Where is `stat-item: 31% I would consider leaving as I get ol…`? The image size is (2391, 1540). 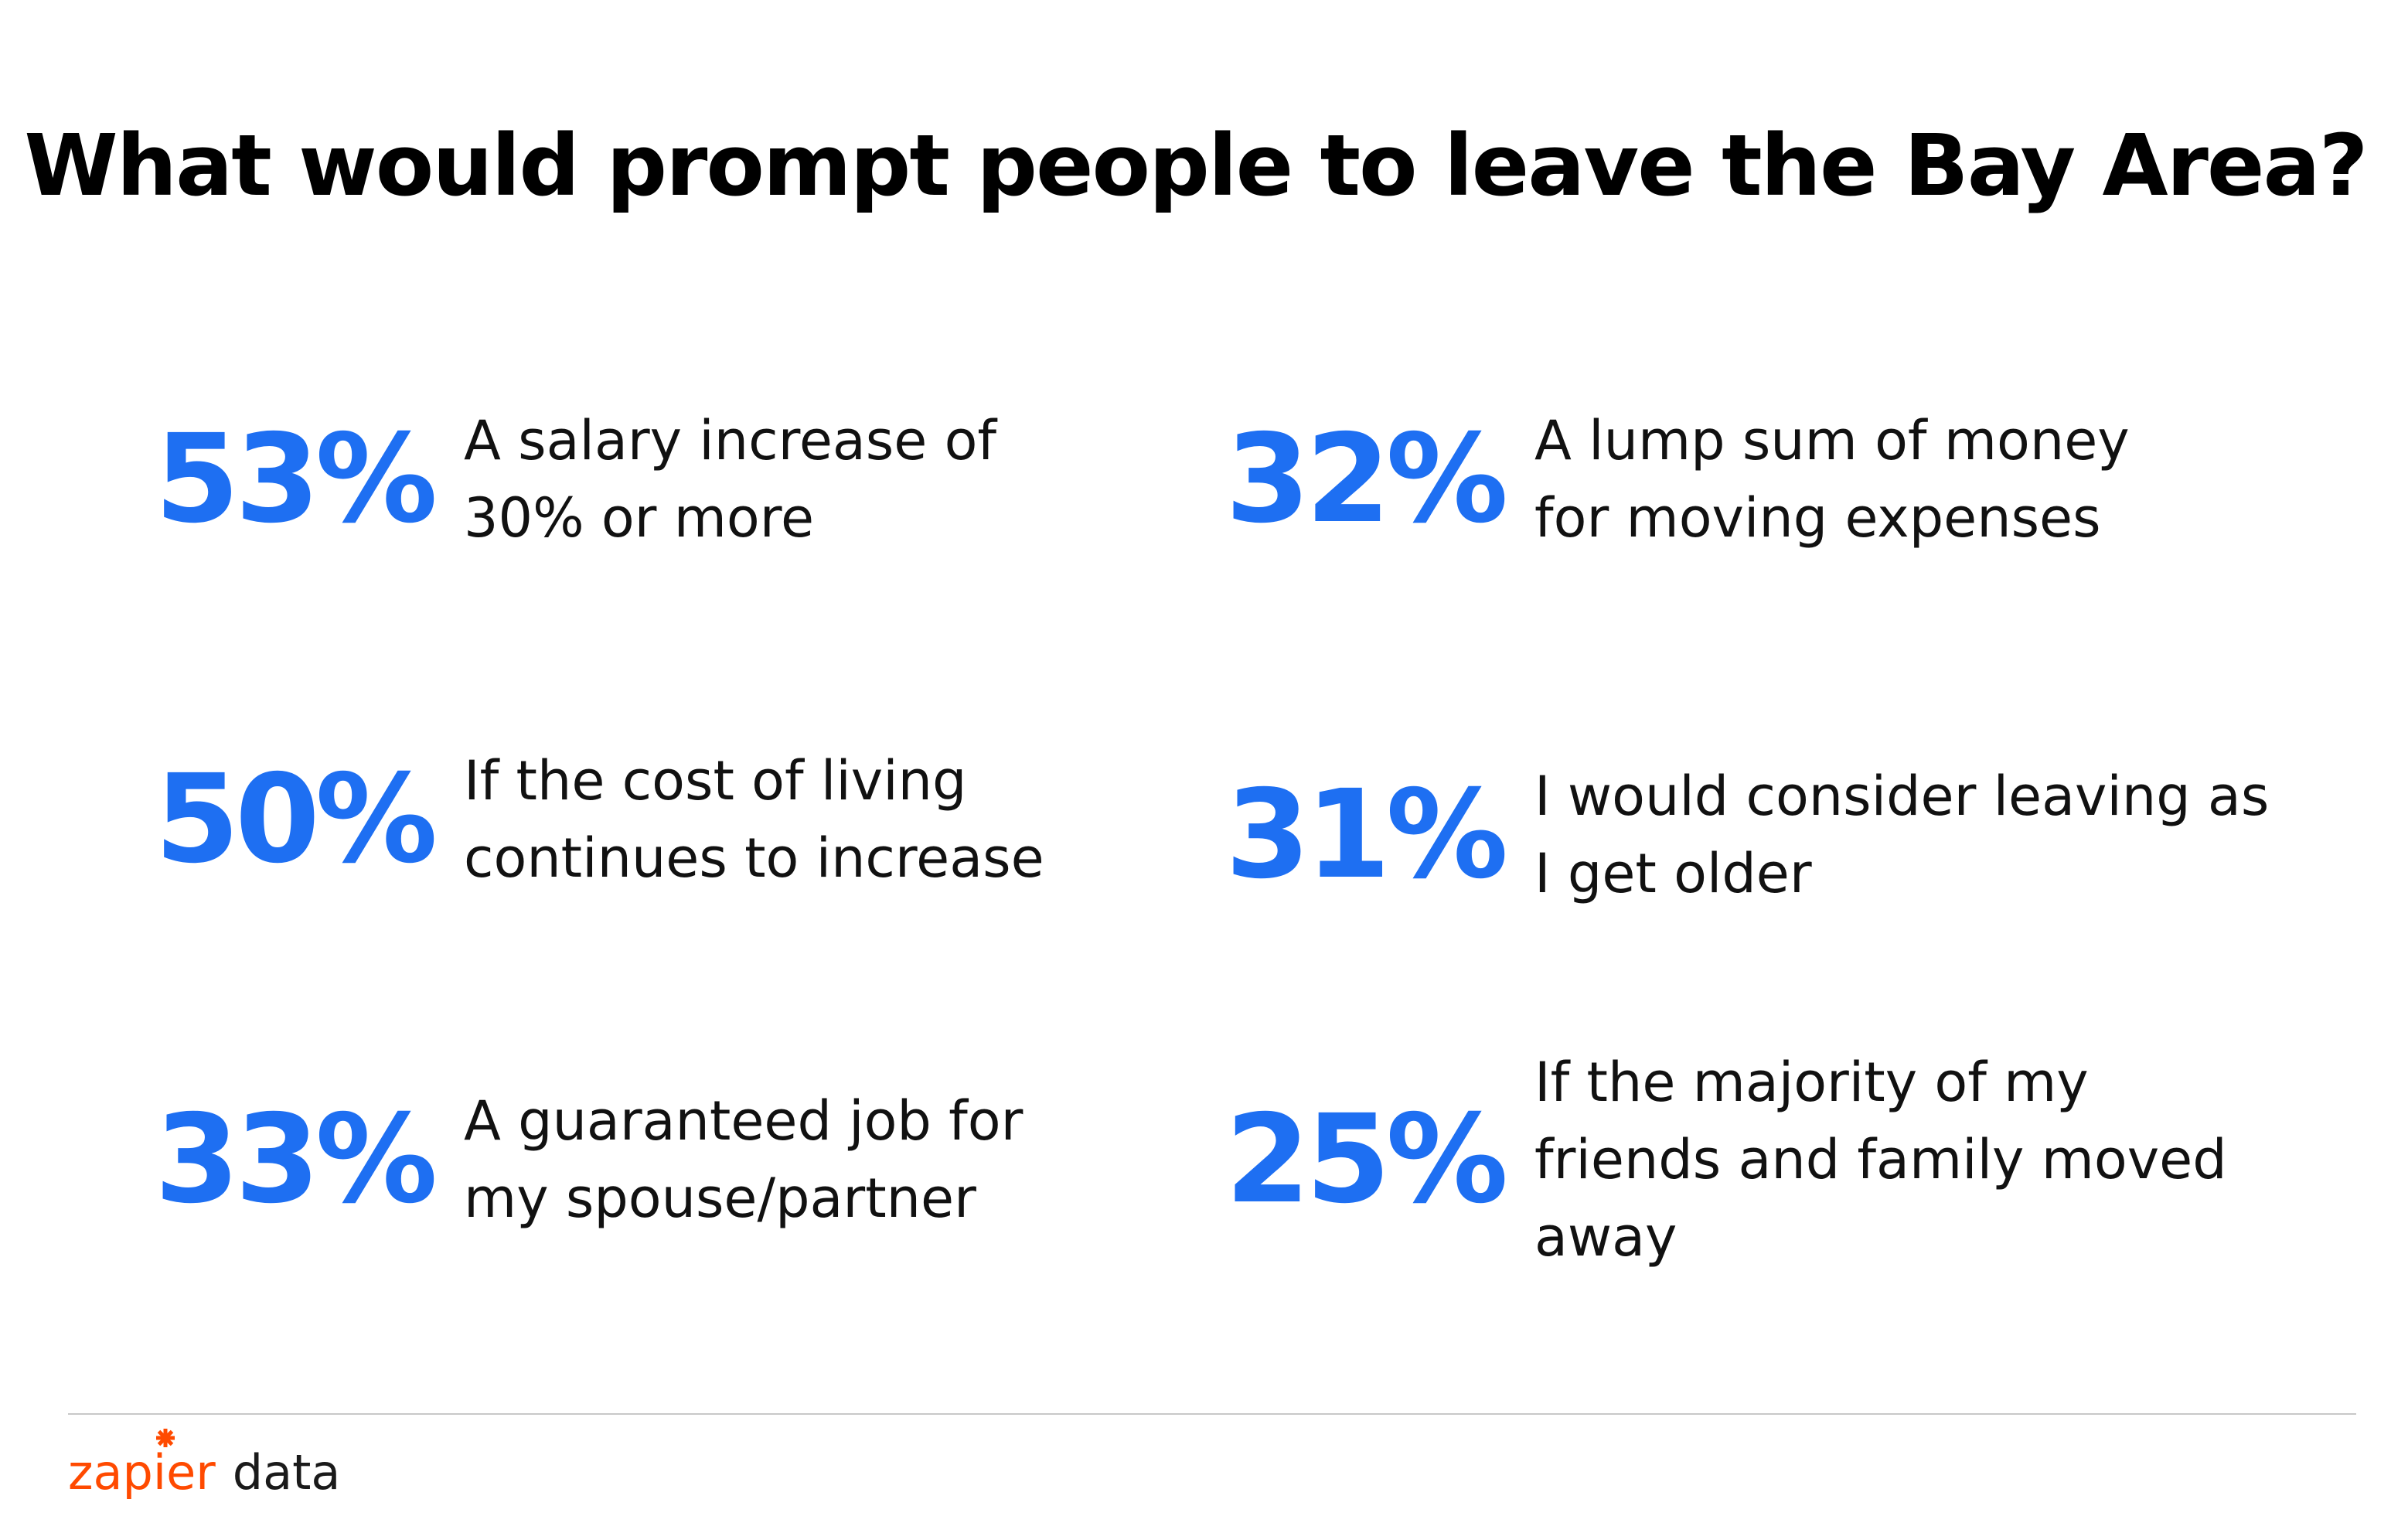
stat-item: 31% I would consider leaving as I get ol… is located at coordinates (1747, 835).